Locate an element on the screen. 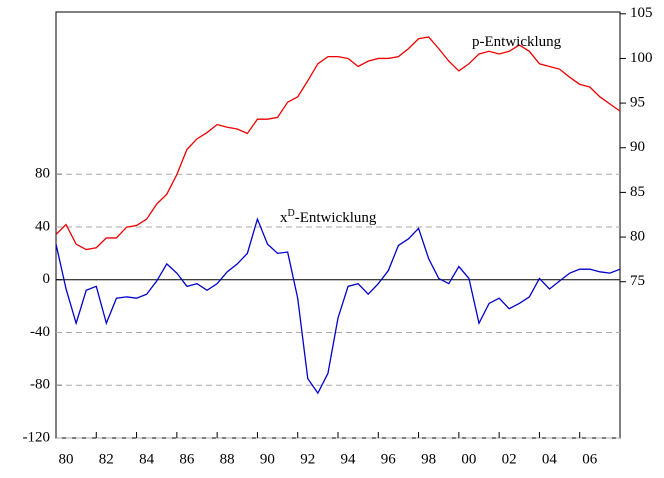 The width and height of the screenshot is (664, 478). y-tick-label: -40 is located at coordinates (40, 332).